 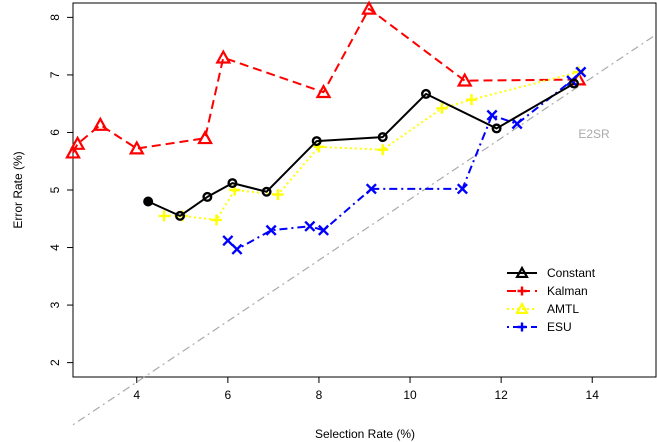 I want to click on legend-label: Kalman, so click(x=567, y=291).